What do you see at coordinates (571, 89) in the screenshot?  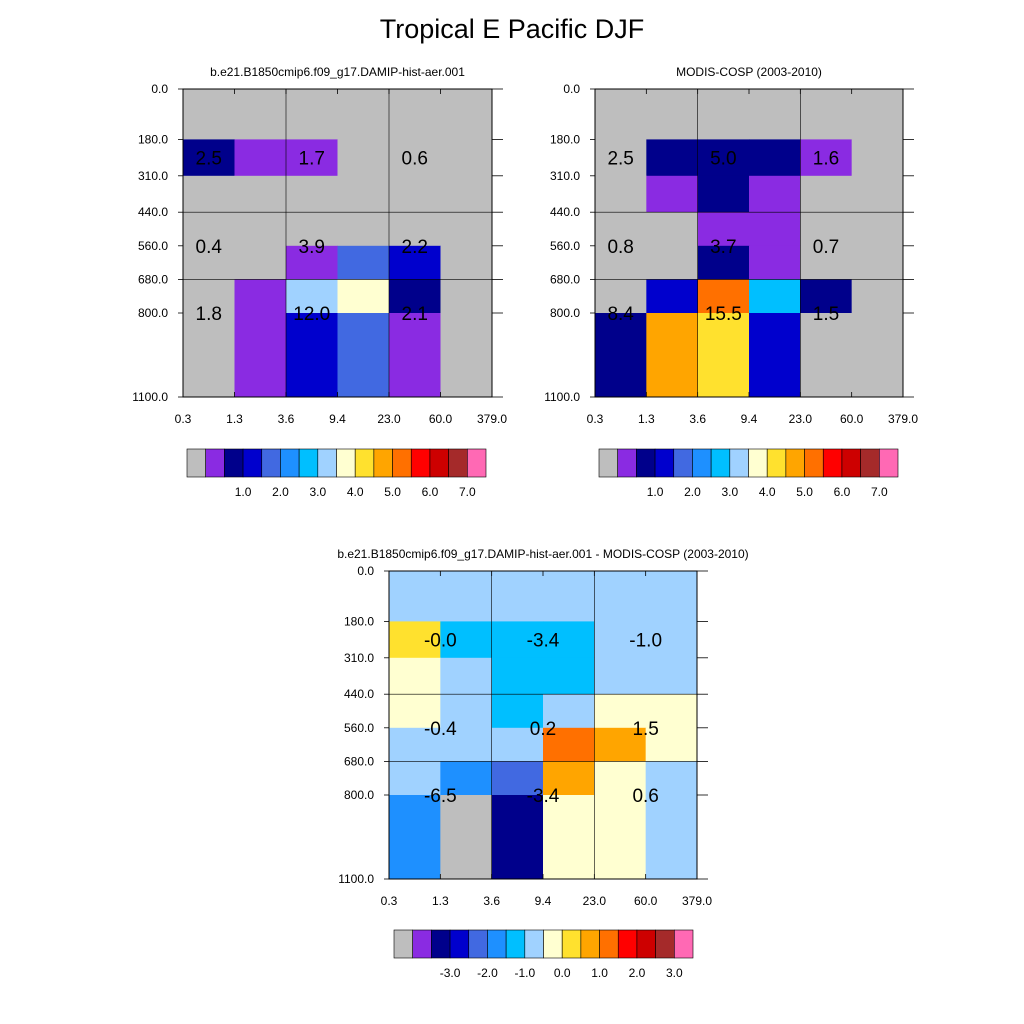 I see `y-tick-label: 0.0` at bounding box center [571, 89].